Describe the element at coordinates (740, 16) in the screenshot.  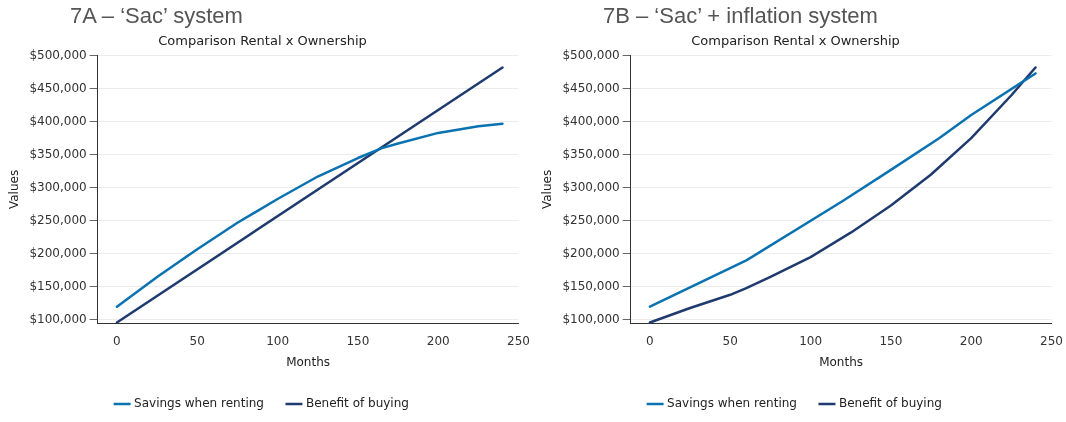
I see `chart-title: 7B – ‘Sac’ + inflation system` at that location.